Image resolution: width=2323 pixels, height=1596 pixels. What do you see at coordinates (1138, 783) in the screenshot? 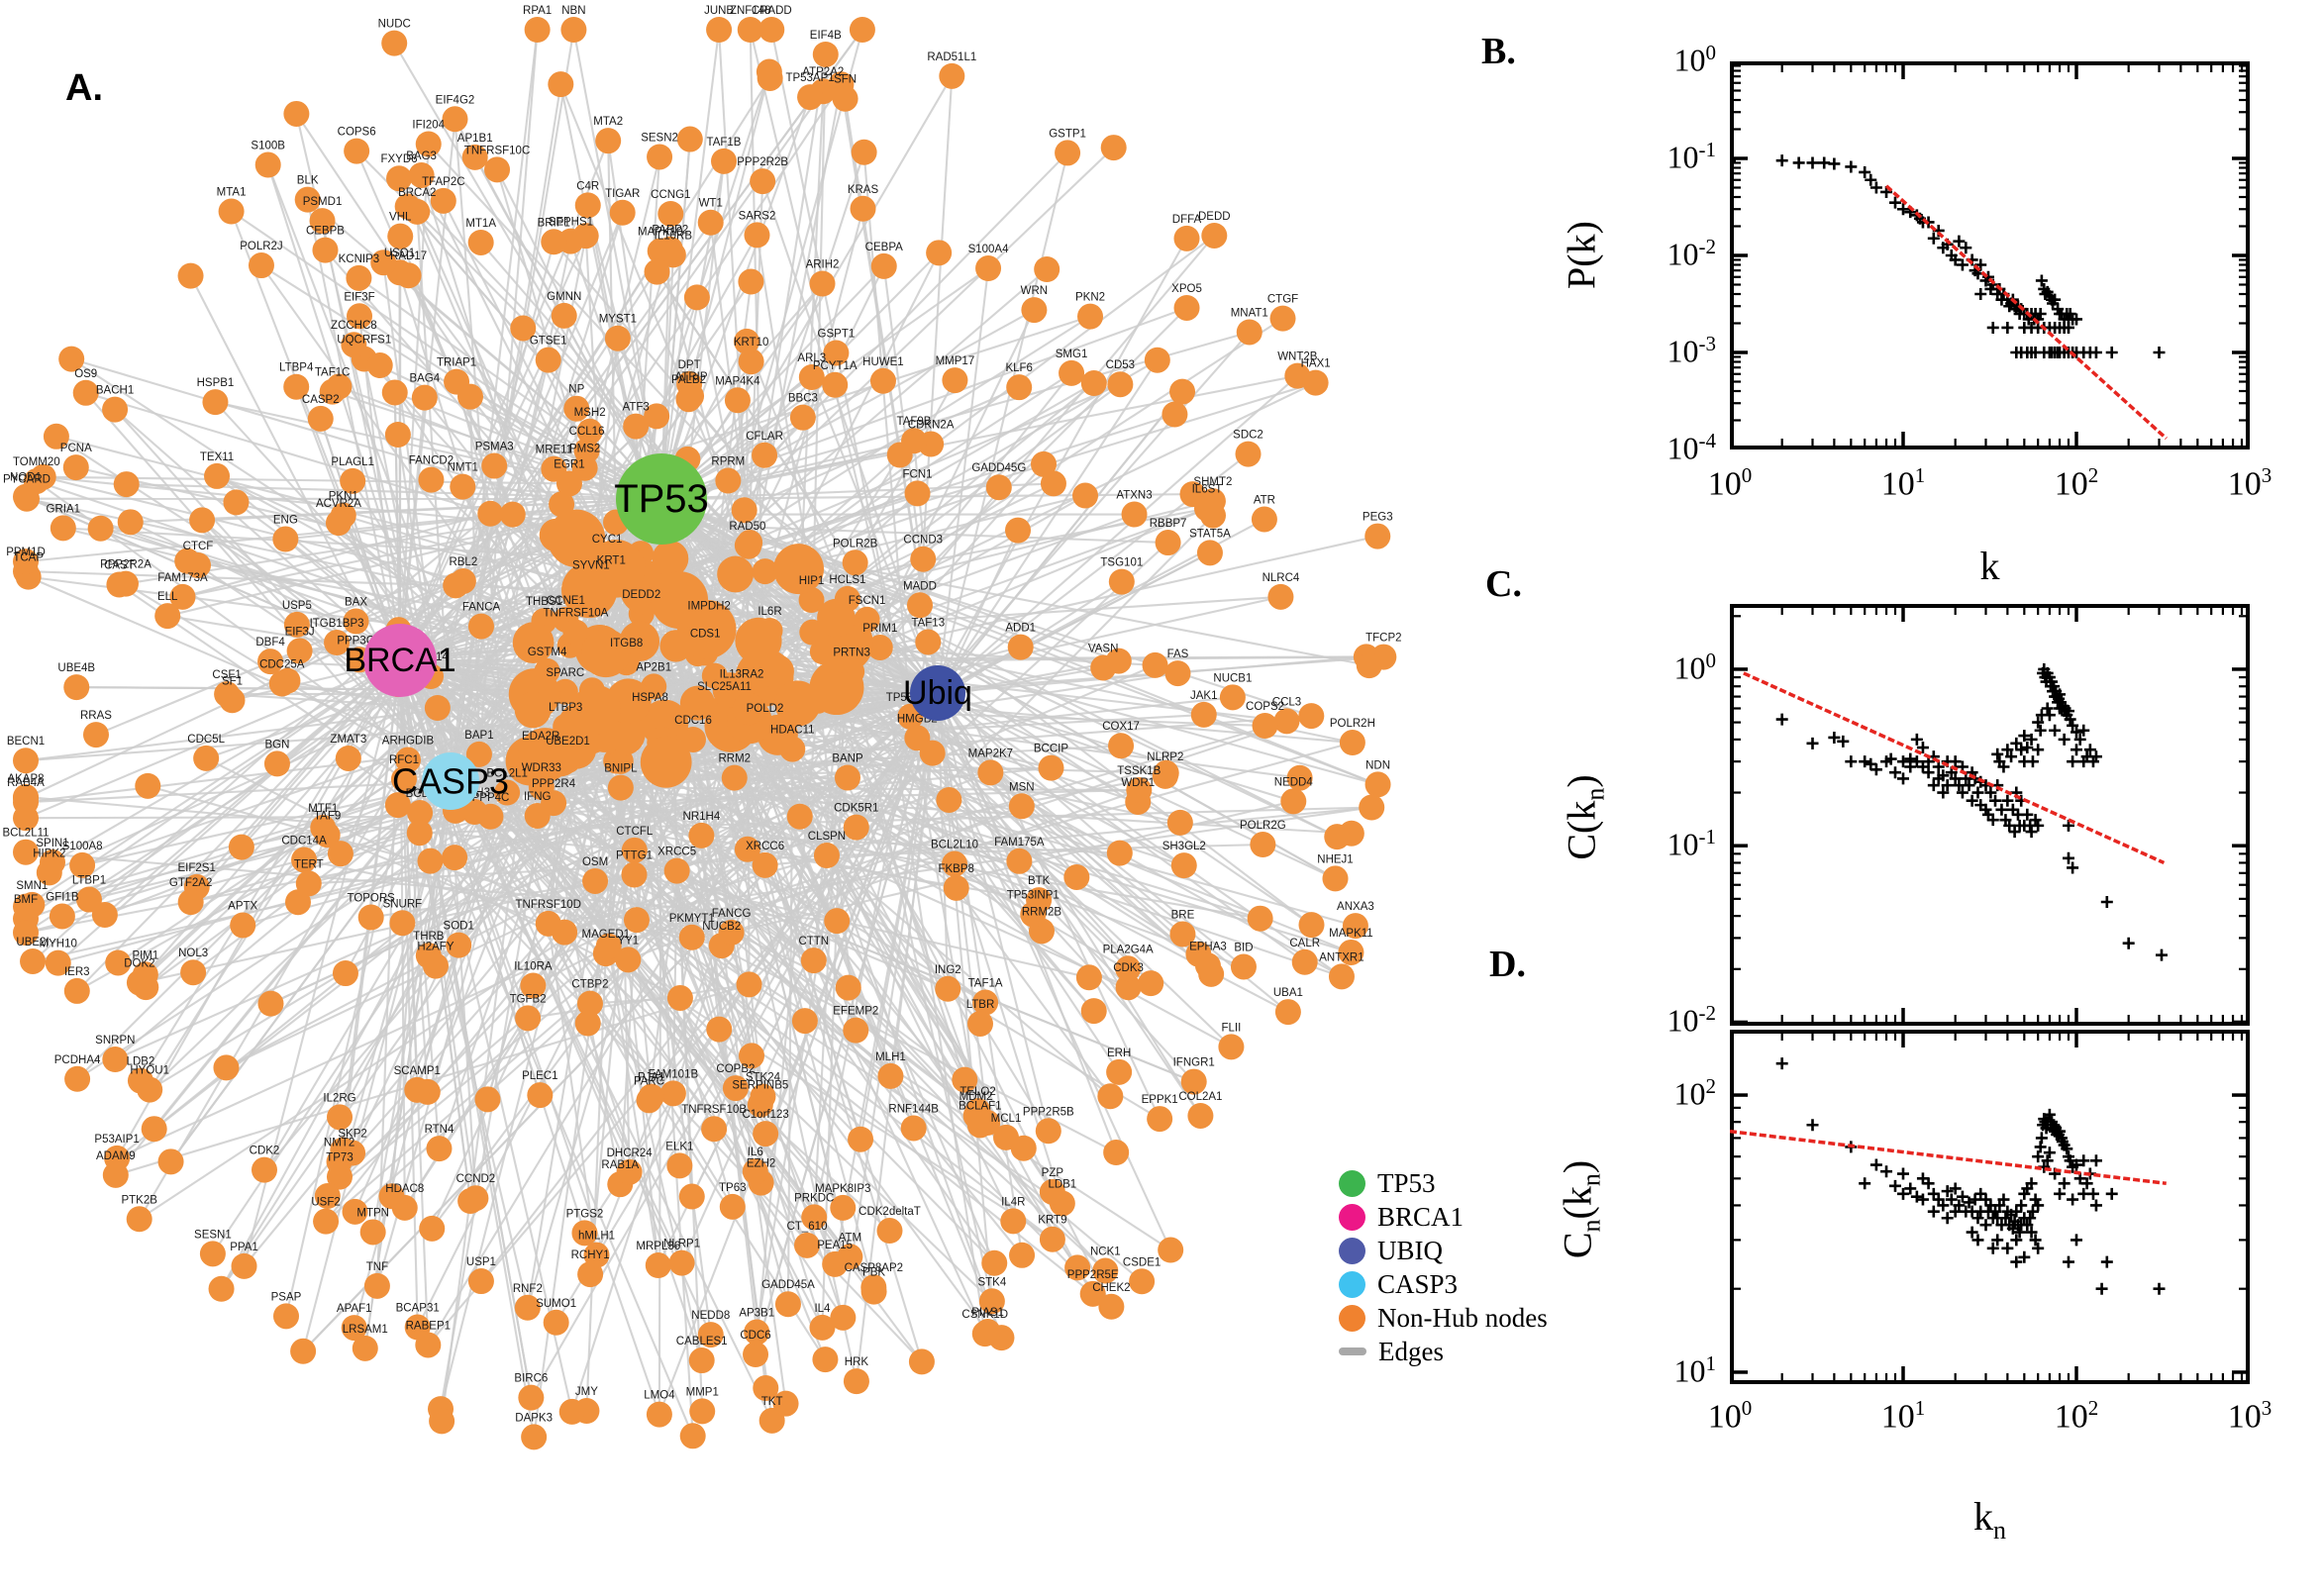
I see `svg-text: WDR1` at bounding box center [1138, 783].